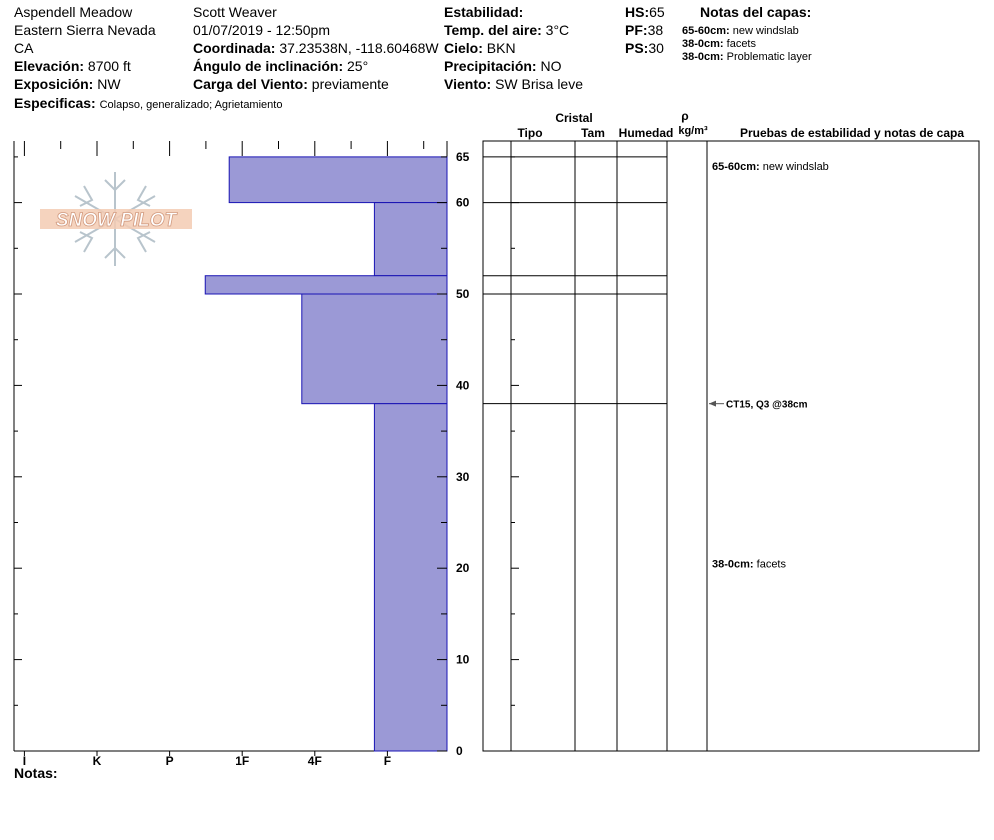 The width and height of the screenshot is (994, 840). I want to click on precipitation: Precipitación: NO, so click(502, 66).